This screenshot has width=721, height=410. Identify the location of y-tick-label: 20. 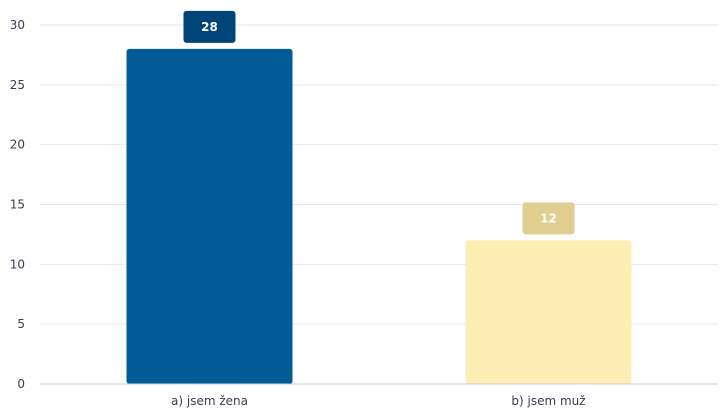
(17, 145).